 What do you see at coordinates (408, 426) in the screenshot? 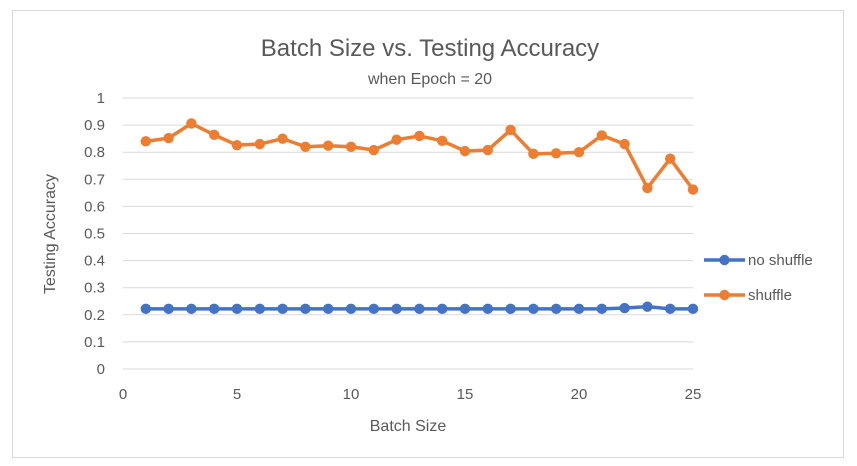
I see `x-axis-label: Batch Size` at bounding box center [408, 426].